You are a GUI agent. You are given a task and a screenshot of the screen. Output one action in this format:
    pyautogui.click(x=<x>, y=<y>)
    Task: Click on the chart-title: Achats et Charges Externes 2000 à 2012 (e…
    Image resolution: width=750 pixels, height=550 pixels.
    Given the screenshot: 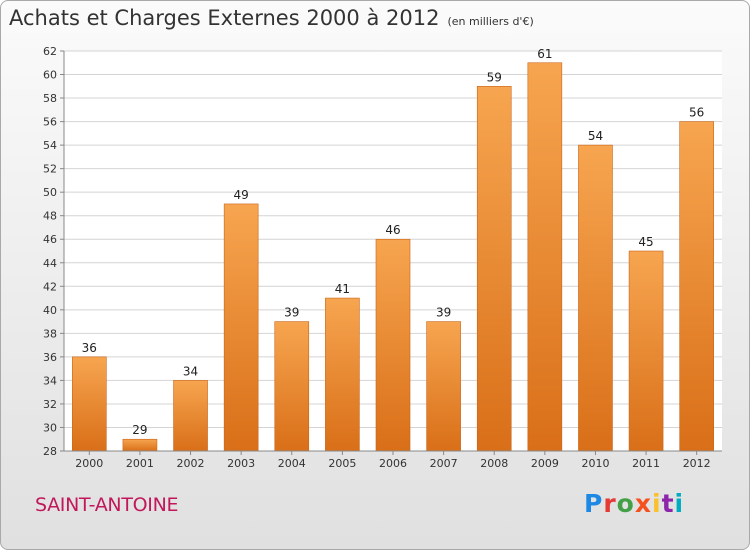 What is the action you would take?
    pyautogui.click(x=271, y=18)
    